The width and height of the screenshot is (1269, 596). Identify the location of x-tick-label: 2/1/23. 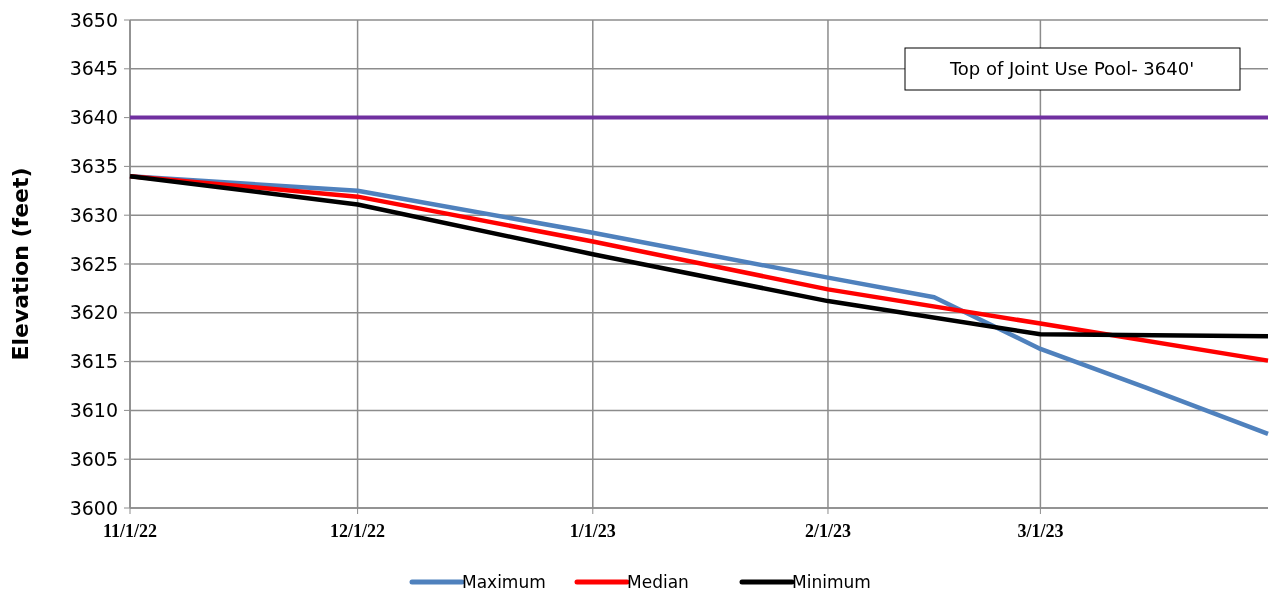
(827, 531).